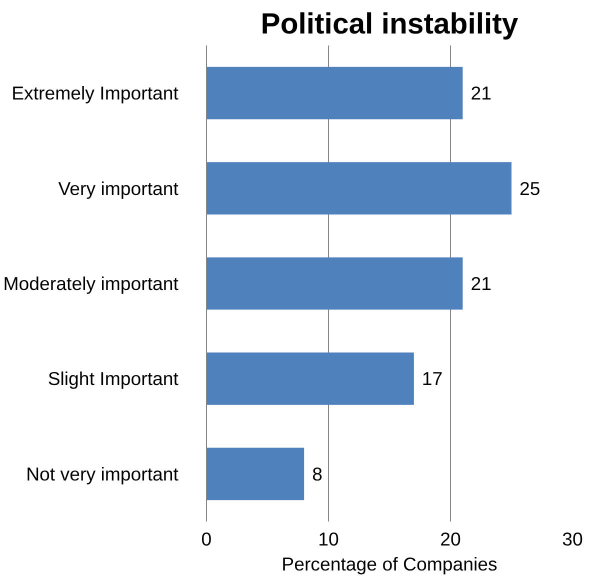 The image size is (614, 579). I want to click on y-tick-label: Very important, so click(119, 188).